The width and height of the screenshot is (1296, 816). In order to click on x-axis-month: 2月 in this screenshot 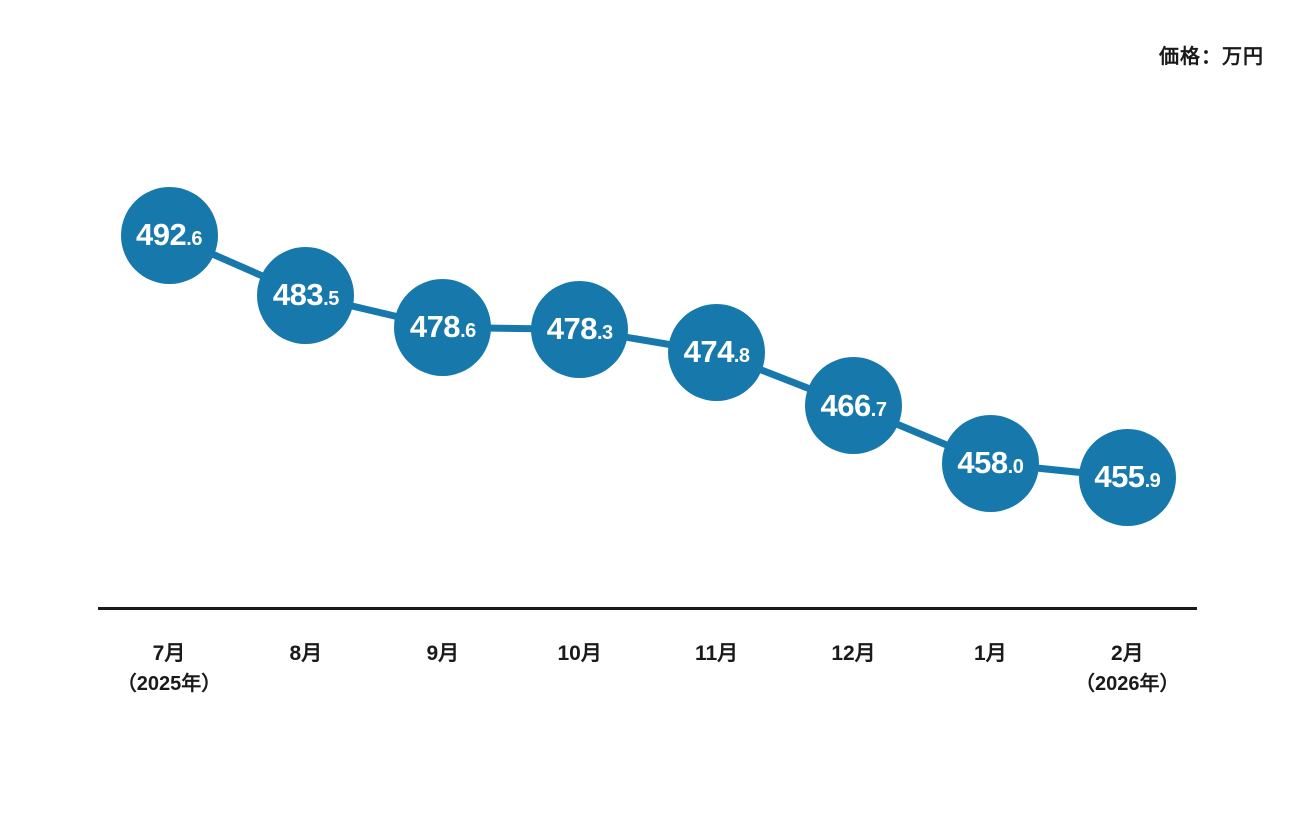, I will do `click(1127, 653)`.